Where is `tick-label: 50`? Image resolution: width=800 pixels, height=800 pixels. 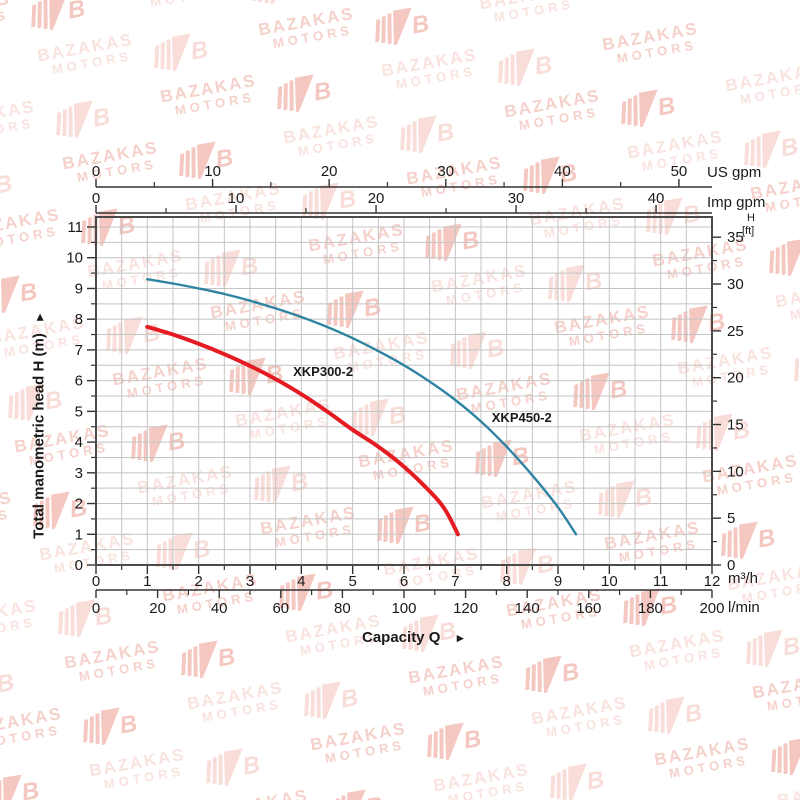
tick-label: 50 is located at coordinates (679, 171).